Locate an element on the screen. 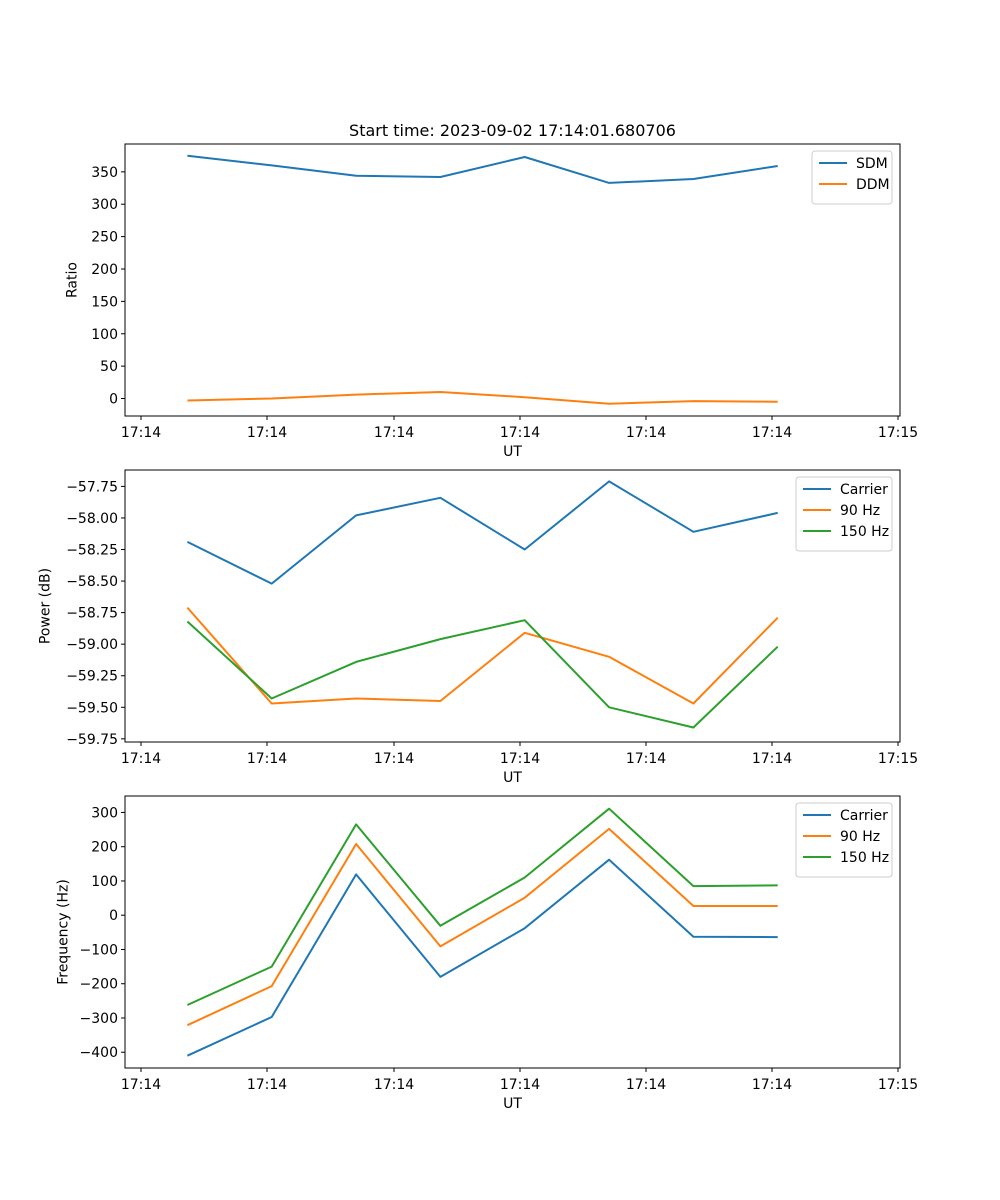 This screenshot has width=1000, height=1200. y-tick-label: −59.50 is located at coordinates (92, 708).